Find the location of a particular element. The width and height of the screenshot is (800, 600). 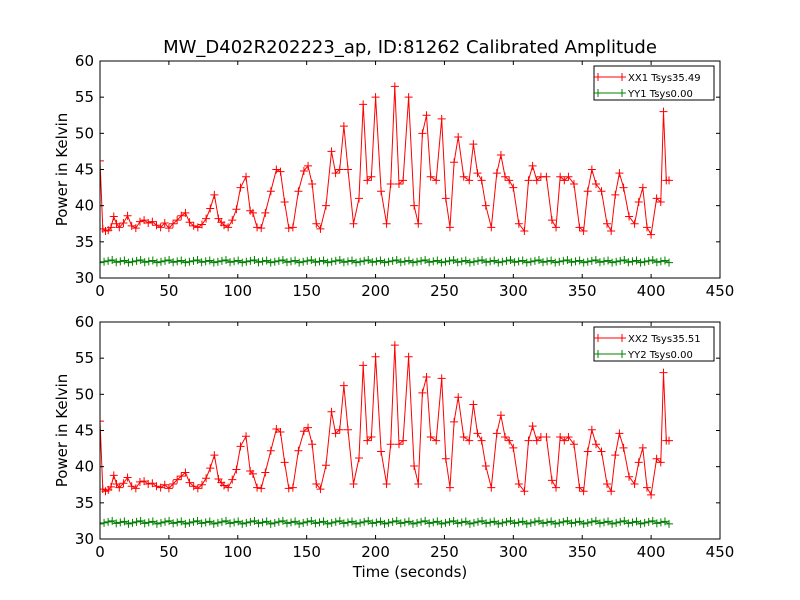

x-tick-label: 100 is located at coordinates (237, 291).